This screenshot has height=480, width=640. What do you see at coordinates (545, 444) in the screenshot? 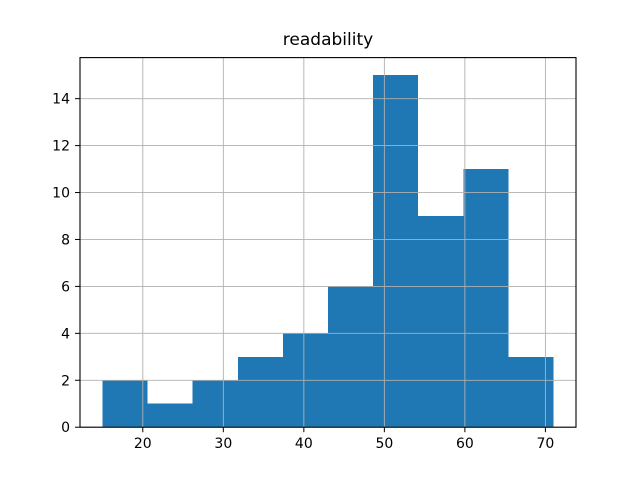
I see `x-tick-label: 70` at bounding box center [545, 444].